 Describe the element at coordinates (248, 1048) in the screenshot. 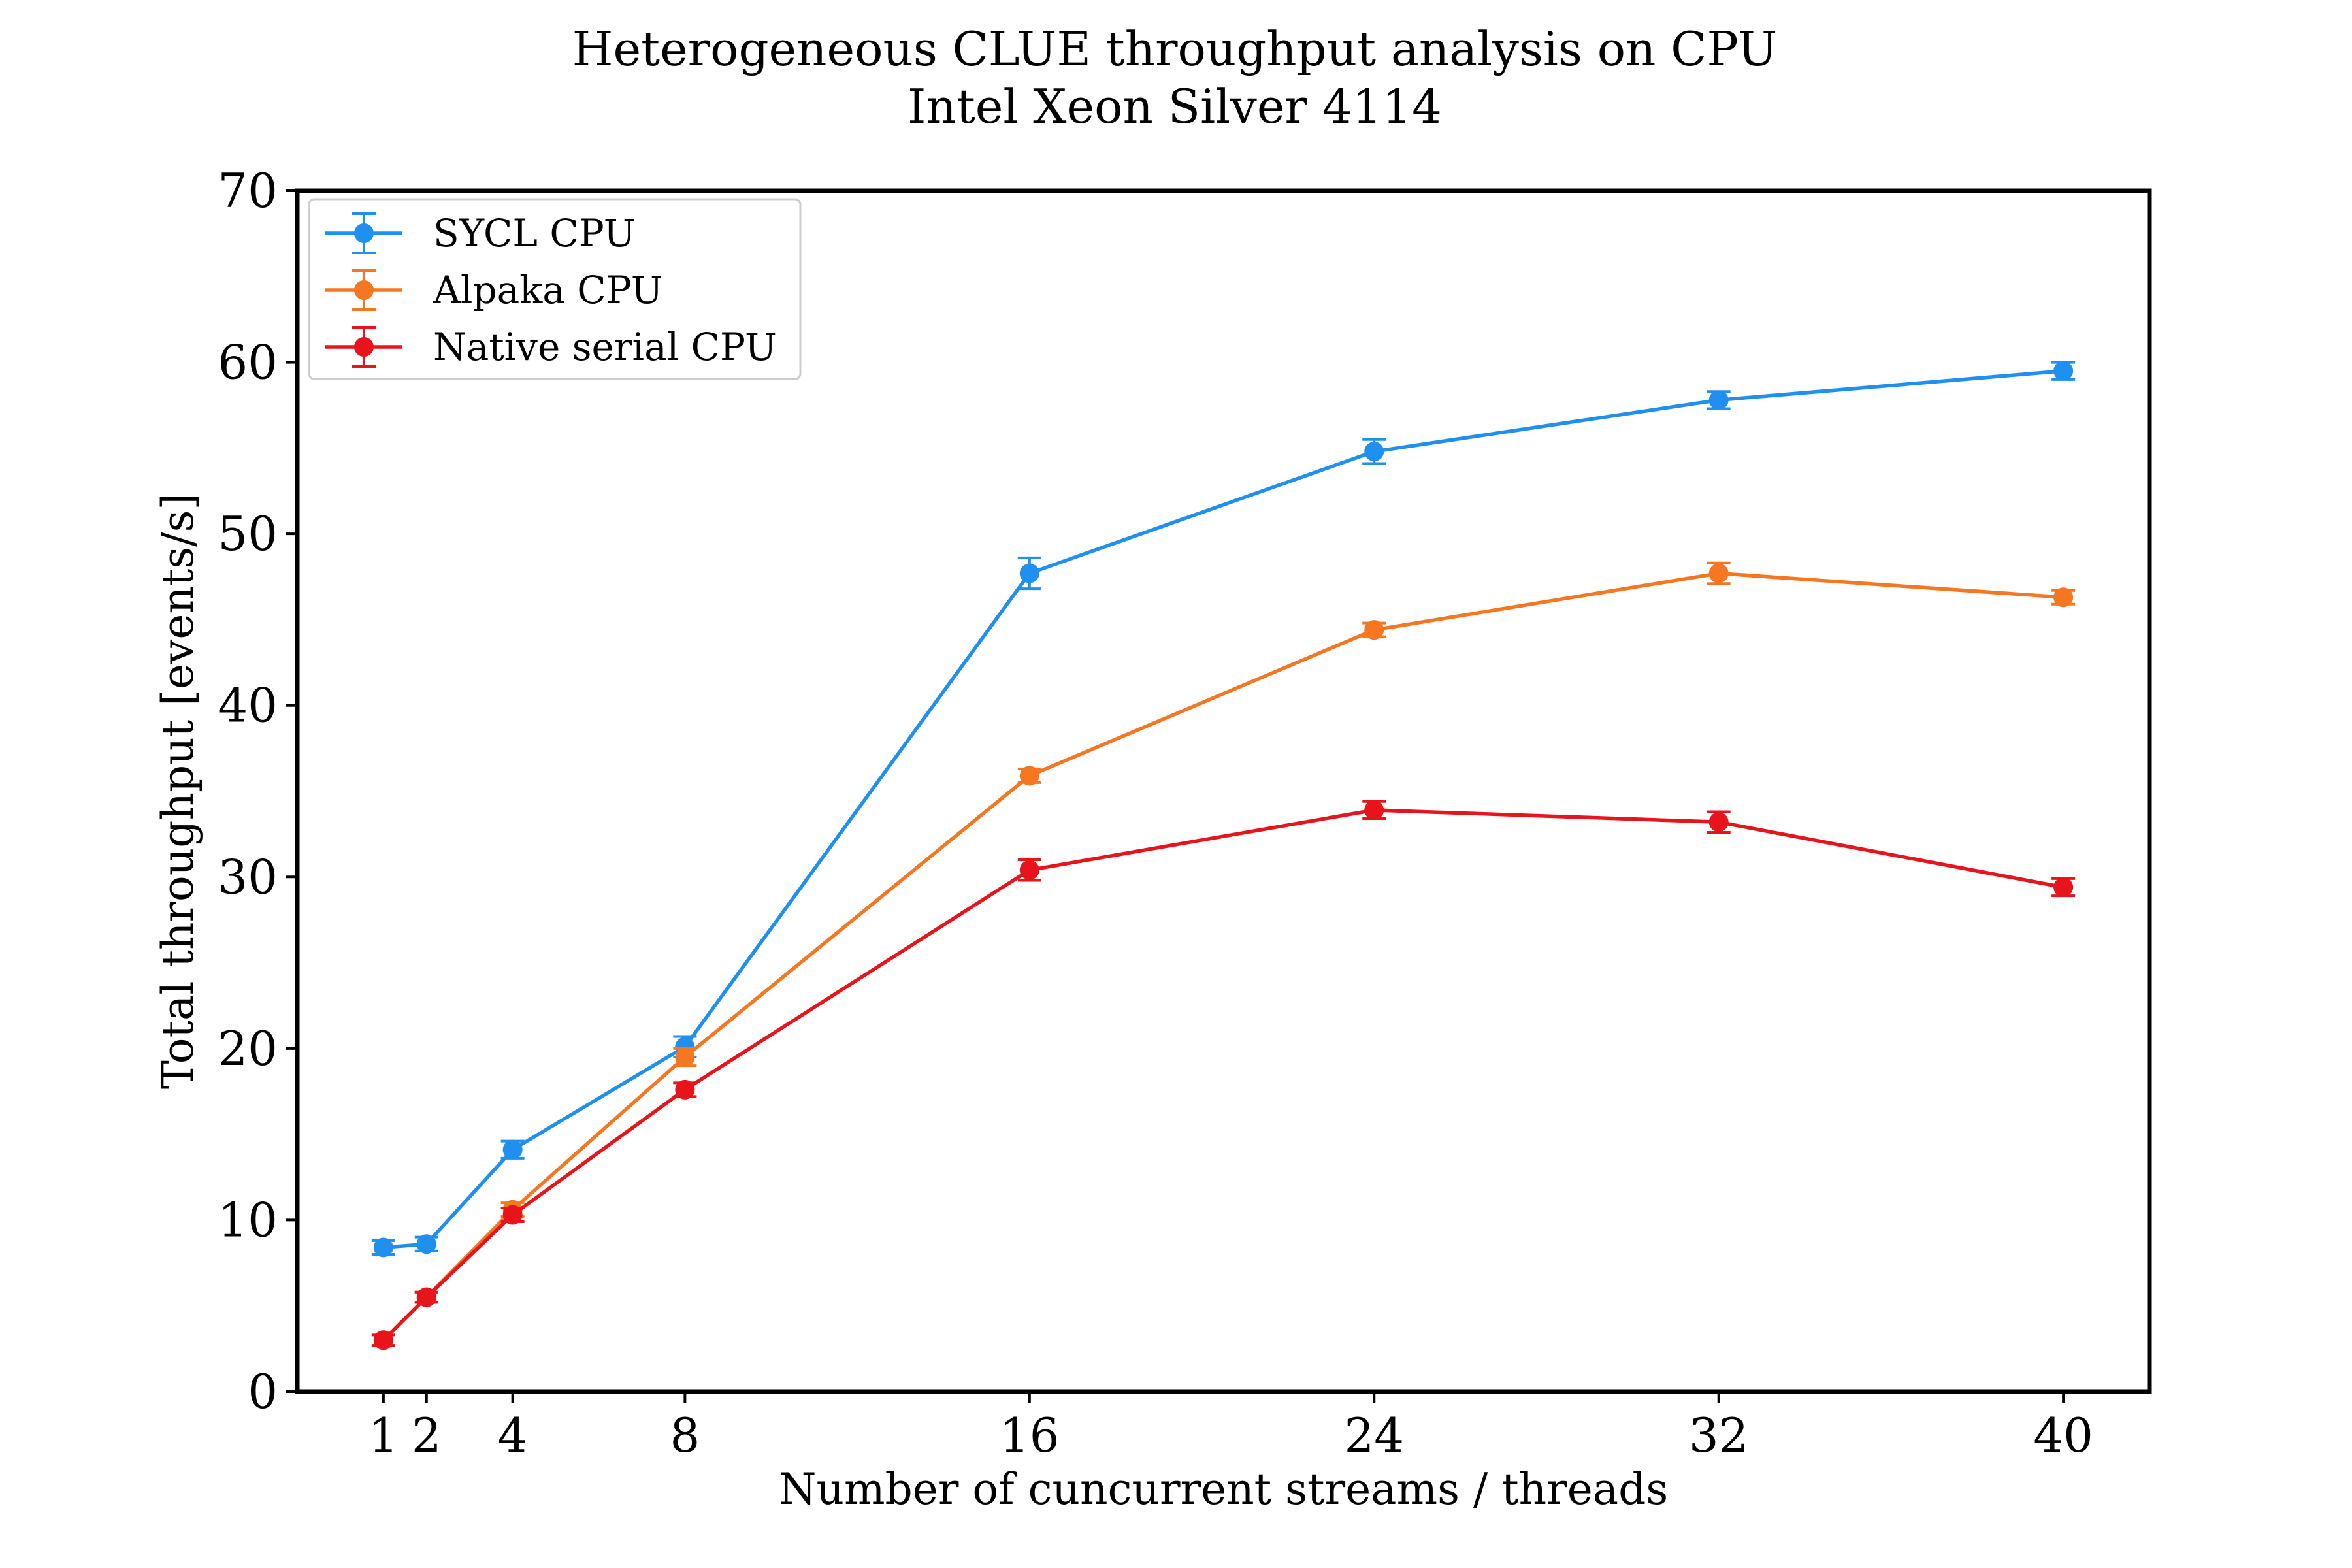

I see `y-tick-label: 20` at that location.